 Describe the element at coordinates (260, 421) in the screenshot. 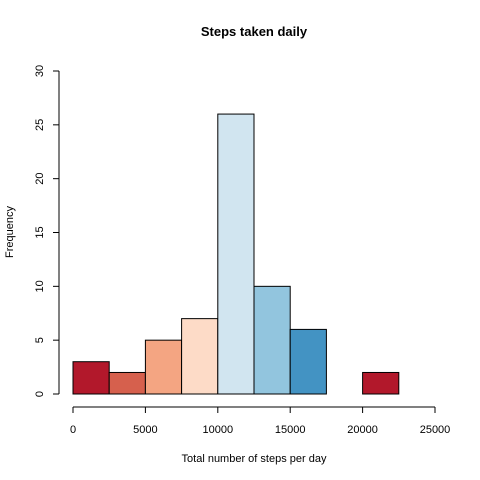

I see `x-axis: 0 5000 10000 15000 20000 25000` at that location.